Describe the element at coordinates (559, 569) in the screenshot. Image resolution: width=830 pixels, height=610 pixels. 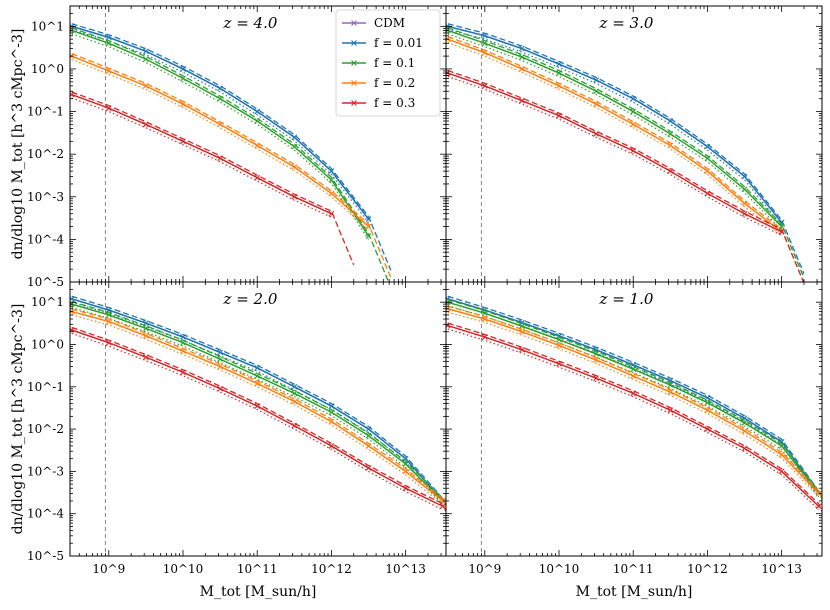
I see `x-tick-label: 10^10` at that location.